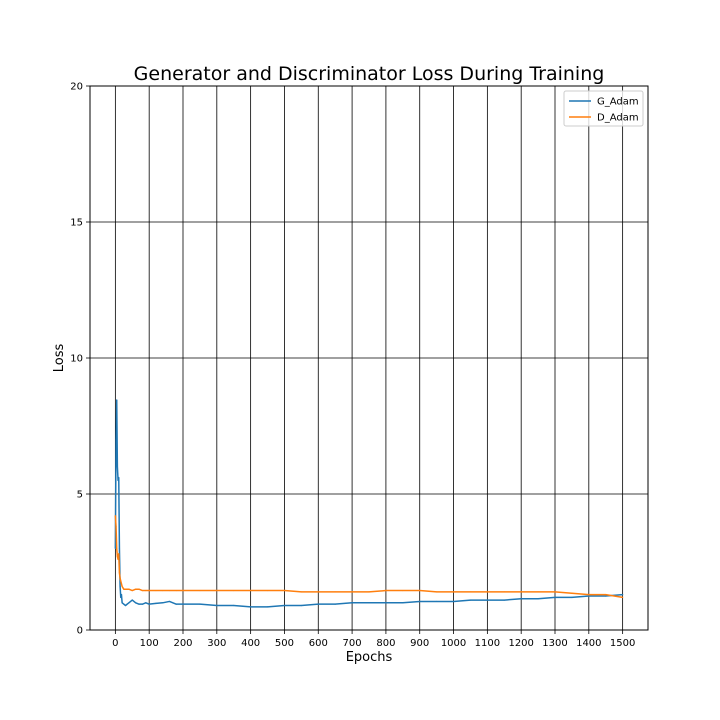 The image size is (720, 720). What do you see at coordinates (603, 108) in the screenshot?
I see `legend: G_Adam D_Adam` at bounding box center [603, 108].